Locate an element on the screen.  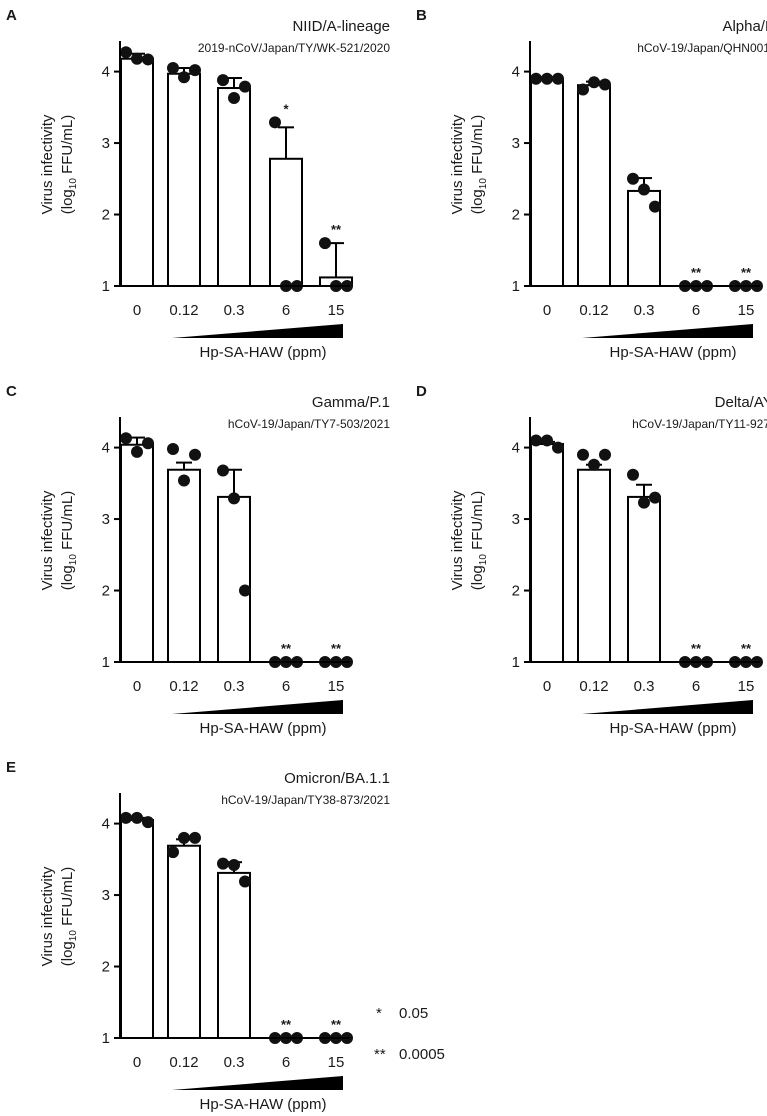
panel-title: Omicron/BA.1.1 is located at coordinates (337, 778).